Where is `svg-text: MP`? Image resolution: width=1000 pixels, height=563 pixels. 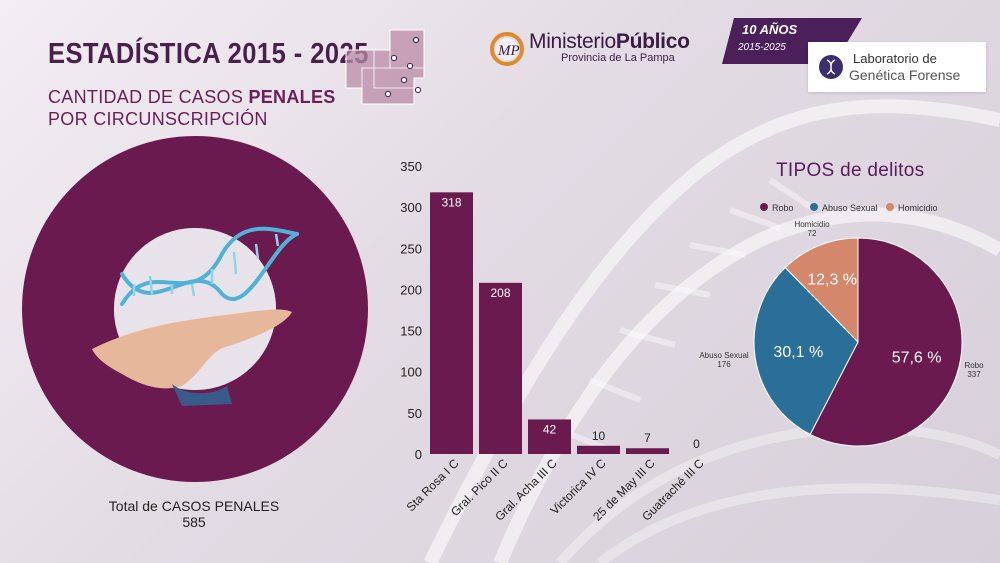
svg-text: MP is located at coordinates (508, 51).